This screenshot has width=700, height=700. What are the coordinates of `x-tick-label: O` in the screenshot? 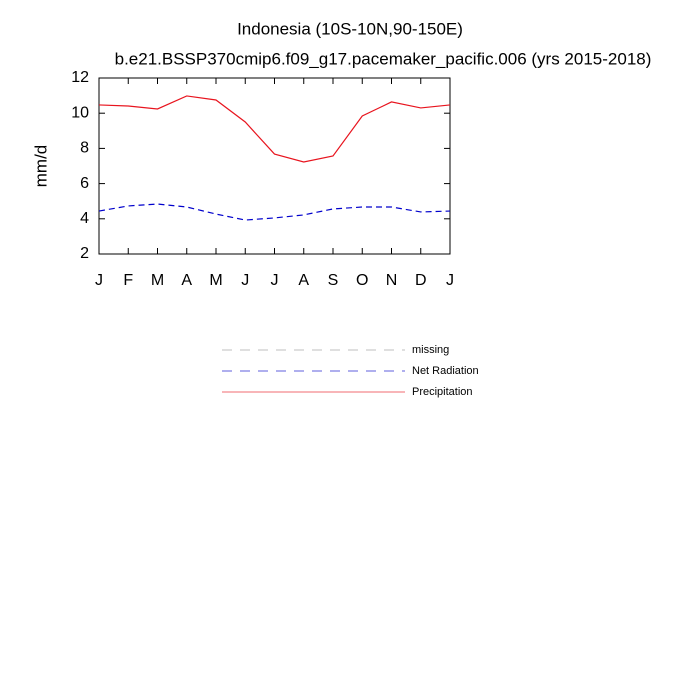 It's located at (362, 280).